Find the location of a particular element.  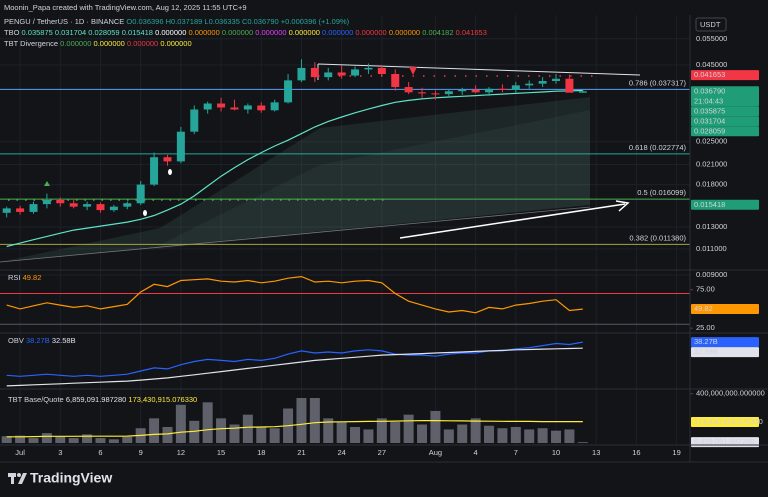

price-tag-sub: 21:04:43 is located at coordinates (708, 100).